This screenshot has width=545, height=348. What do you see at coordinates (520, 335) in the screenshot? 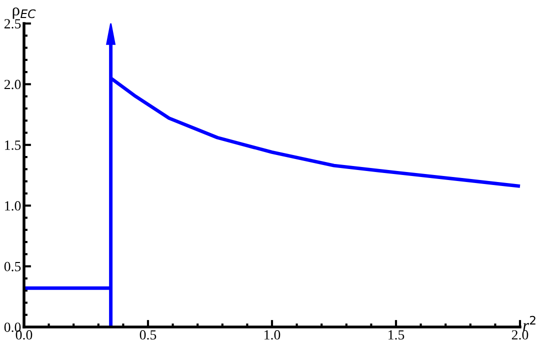
I see `x-tick-label: 2.0` at bounding box center [520, 335].